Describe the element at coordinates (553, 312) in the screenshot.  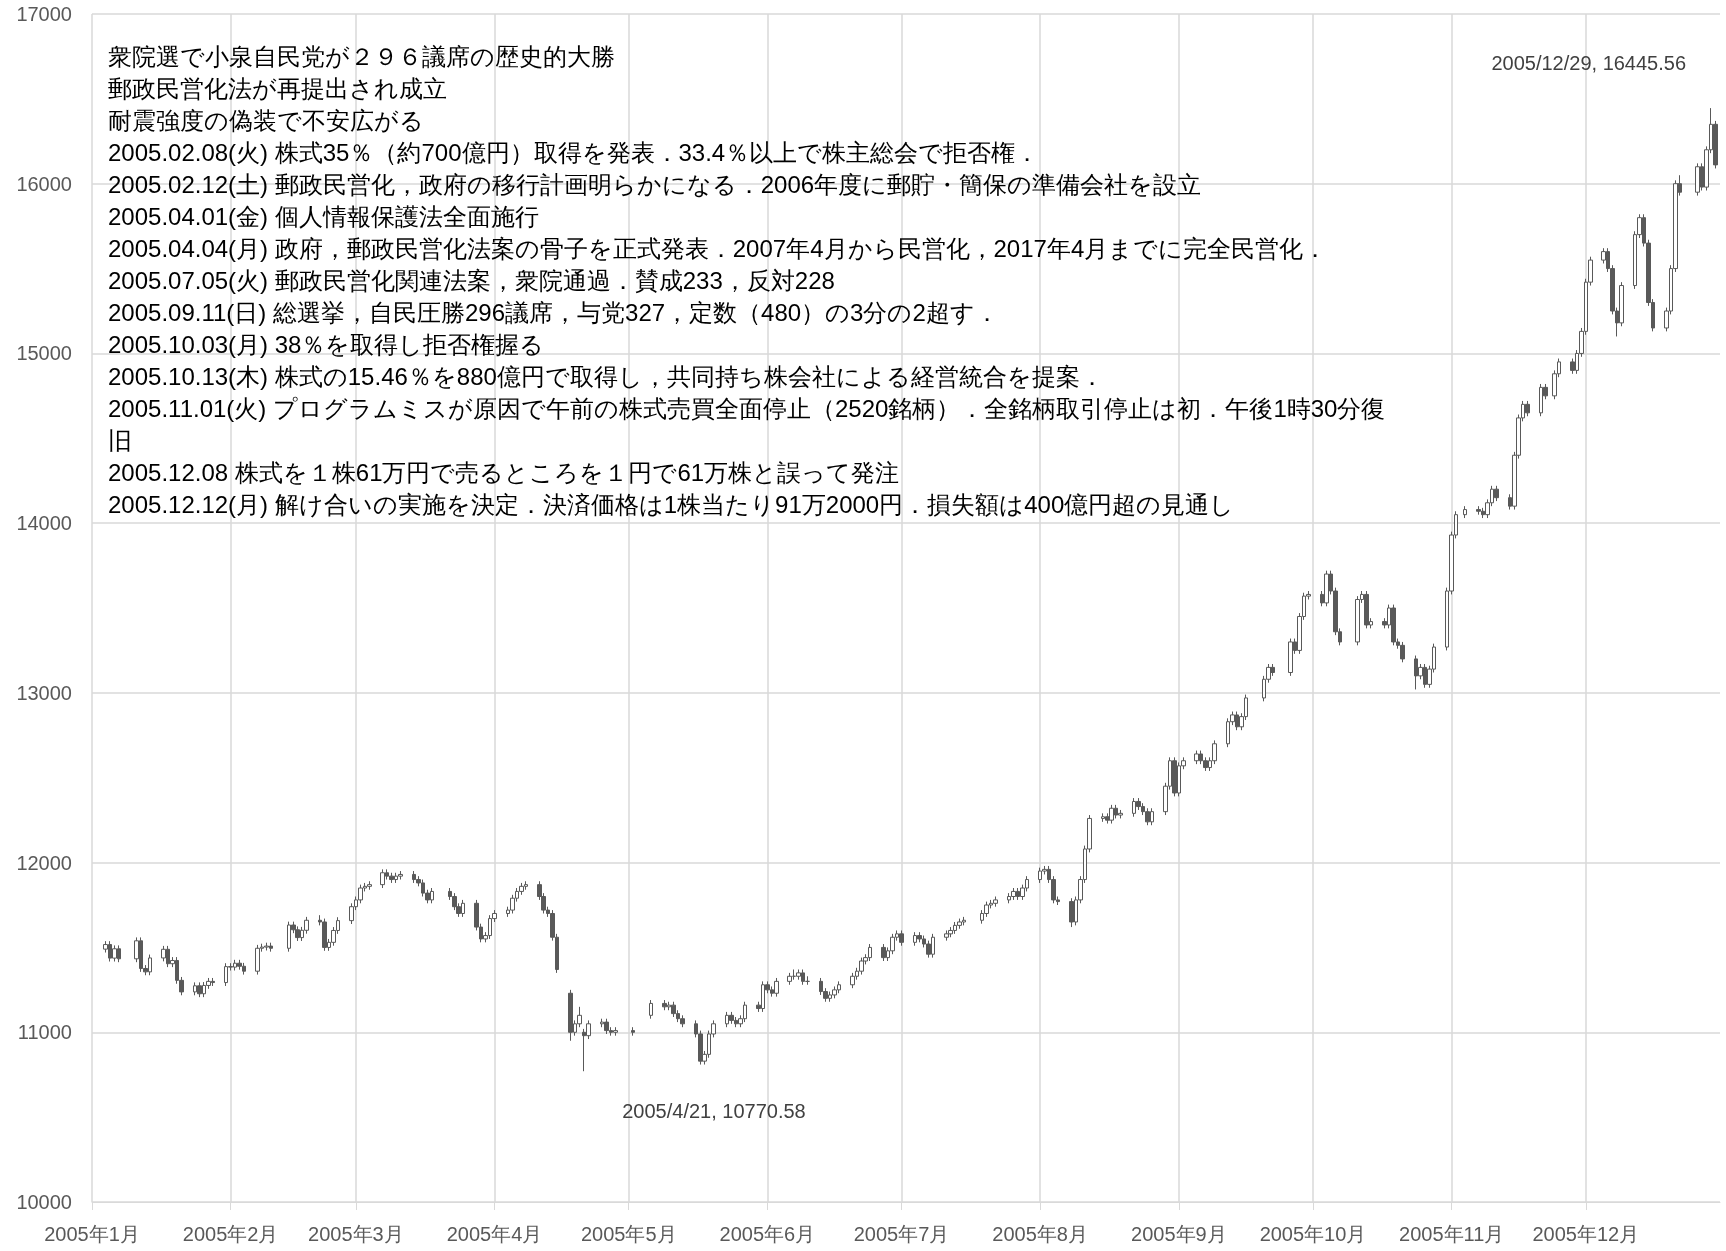
I see `annotation: 2005.09.11(日) 総選挙，自民圧勝296議席，与党327，定数（480）の3分の2超す．` at that location.